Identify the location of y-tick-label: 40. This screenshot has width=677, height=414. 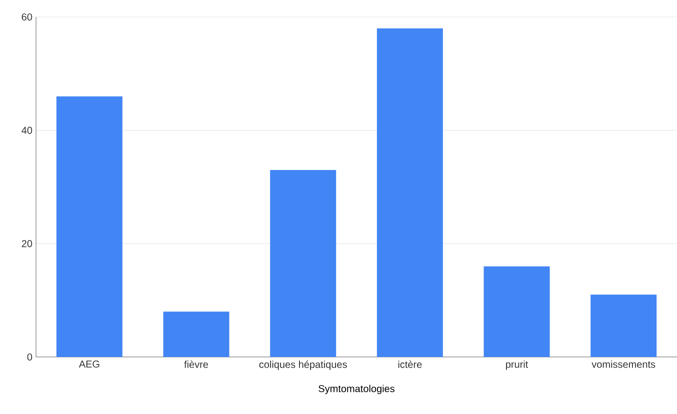
(27, 130).